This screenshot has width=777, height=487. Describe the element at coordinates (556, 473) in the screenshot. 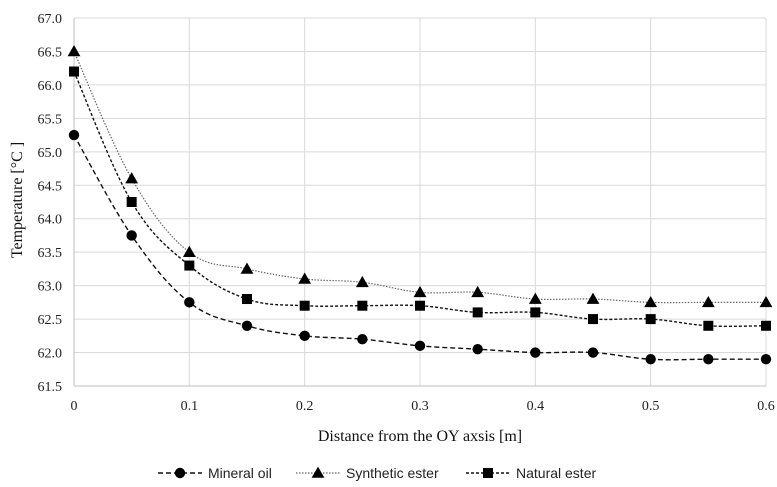

I see `legend-label: Natural ester` at that location.